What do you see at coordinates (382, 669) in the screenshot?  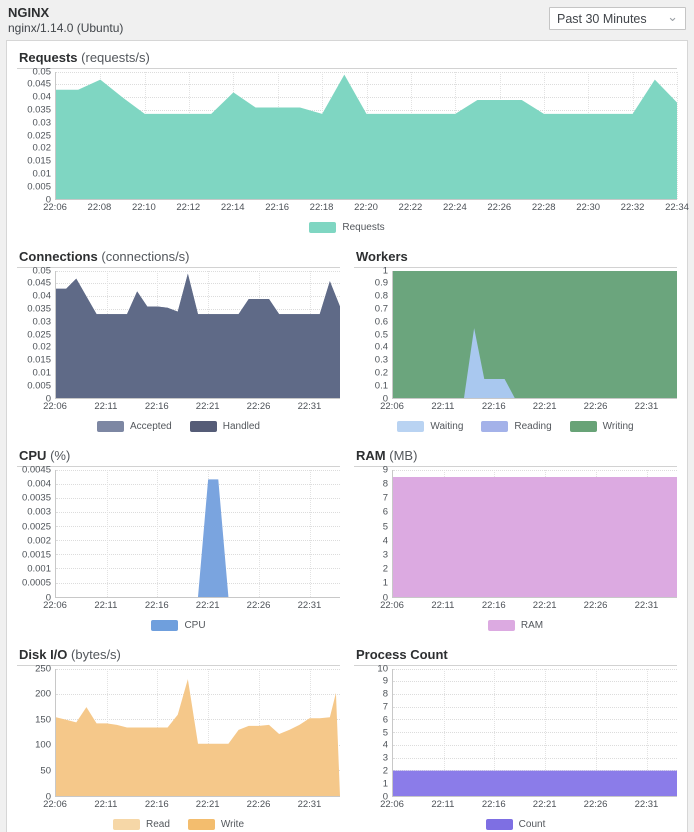 I see `y-tick-label: 10` at bounding box center [382, 669].